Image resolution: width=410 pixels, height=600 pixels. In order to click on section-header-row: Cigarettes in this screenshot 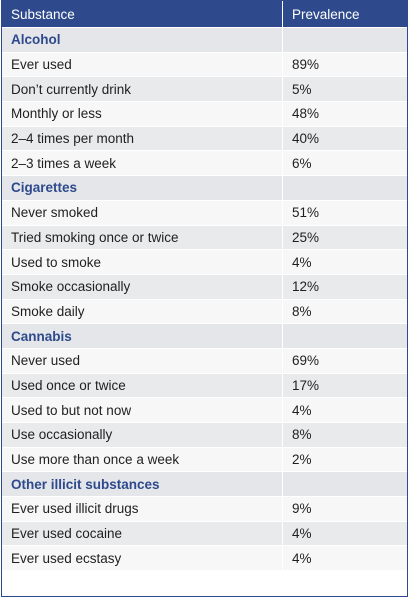, I will do `click(205, 188)`.